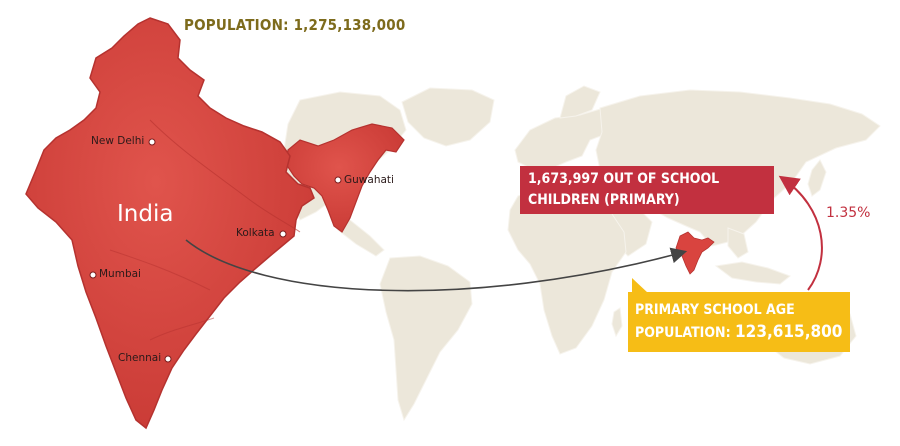  What do you see at coordinates (580, 102) in the screenshot?
I see `scandinavia-shape` at bounding box center [580, 102].